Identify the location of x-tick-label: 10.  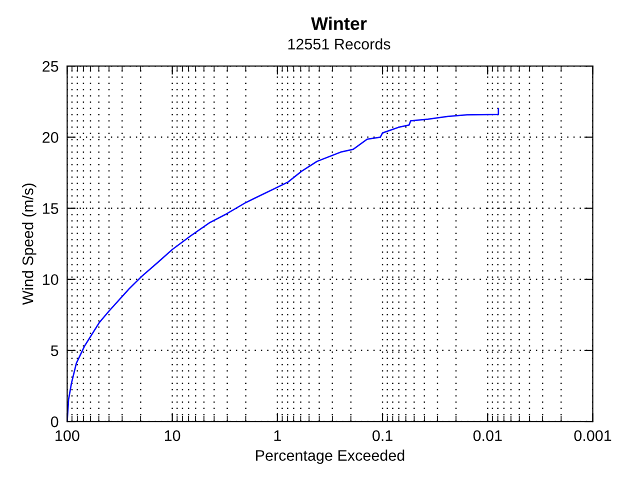
(172, 436).